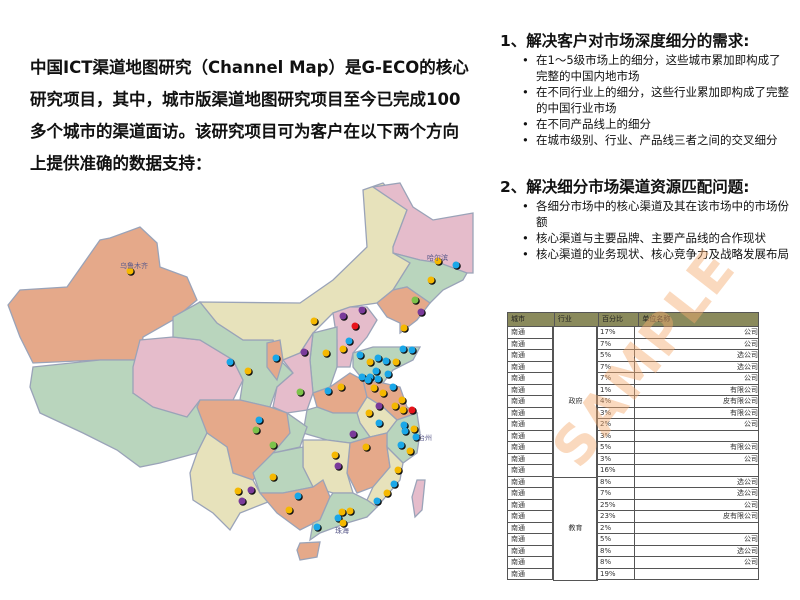  I want to click on cell-percent: 5%, so click(615, 448).